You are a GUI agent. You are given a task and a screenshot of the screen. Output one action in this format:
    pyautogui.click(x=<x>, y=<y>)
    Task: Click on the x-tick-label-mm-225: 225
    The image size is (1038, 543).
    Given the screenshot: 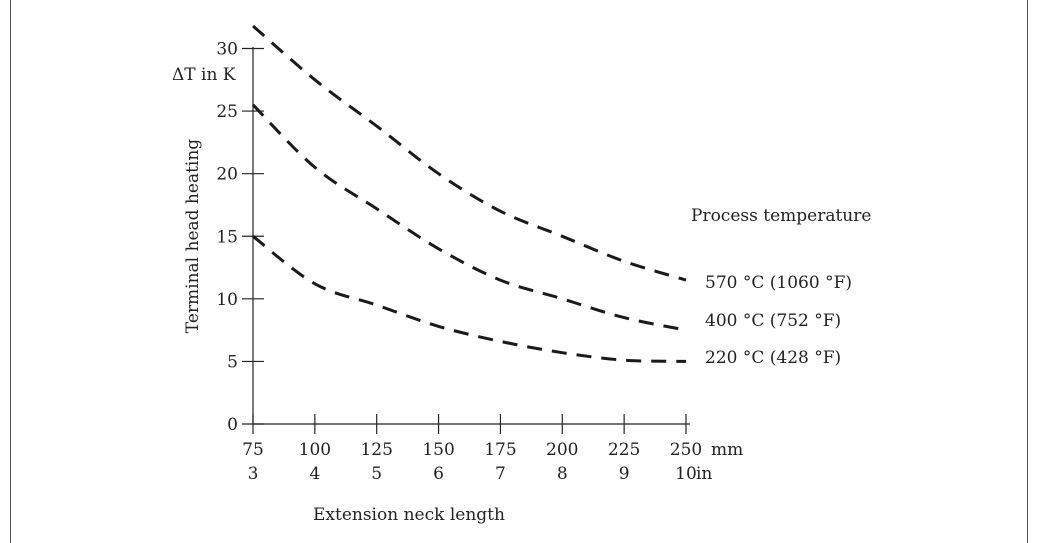 What is the action you would take?
    pyautogui.click(x=624, y=450)
    